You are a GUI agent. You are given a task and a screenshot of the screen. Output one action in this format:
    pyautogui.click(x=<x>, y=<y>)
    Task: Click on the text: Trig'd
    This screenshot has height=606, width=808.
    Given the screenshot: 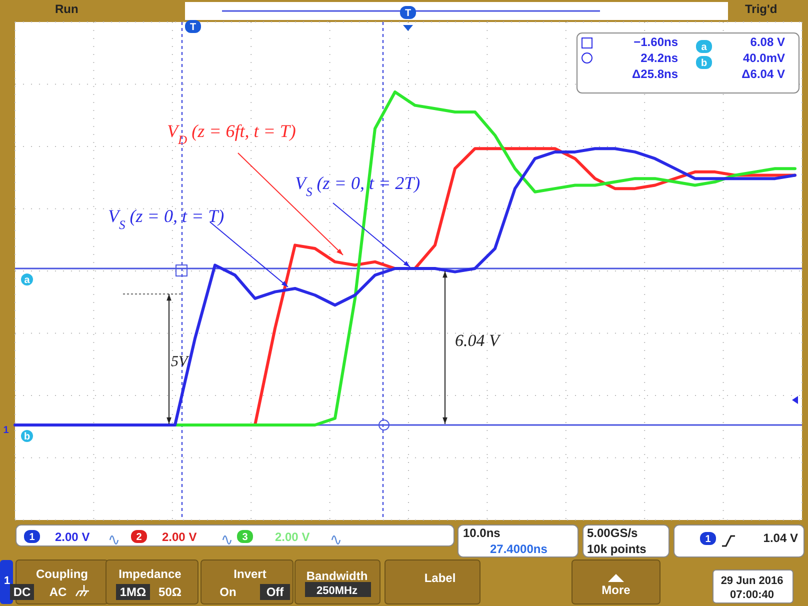 What is the action you would take?
    pyautogui.click(x=761, y=9)
    